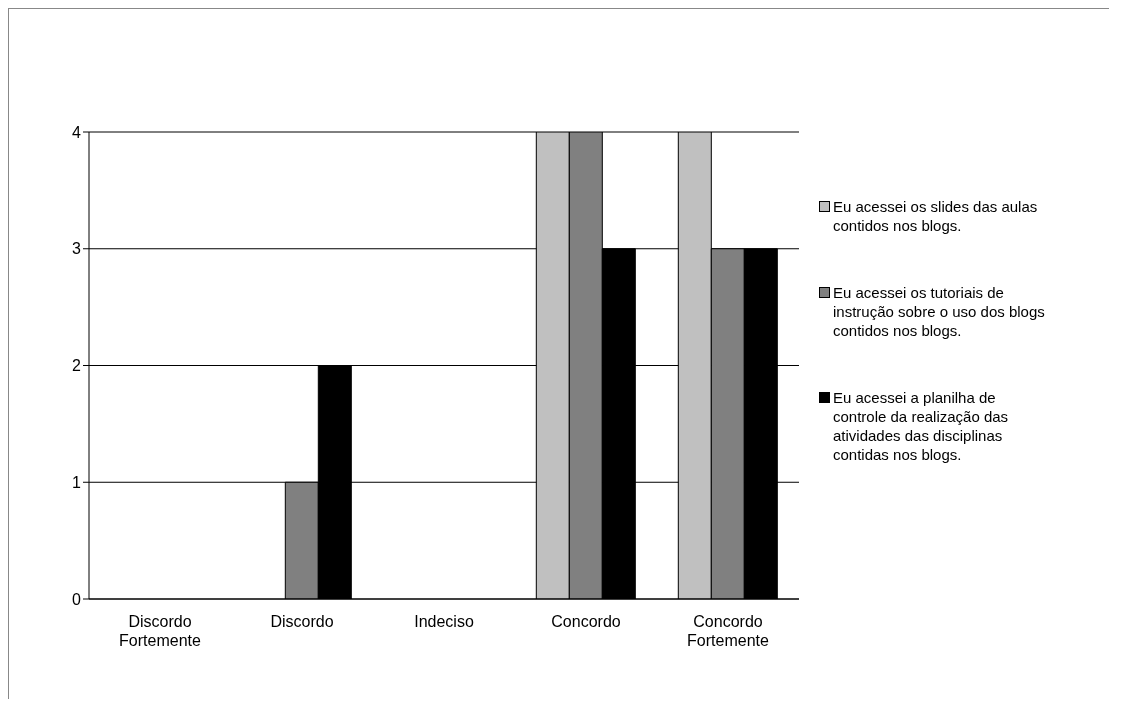 This screenshot has width=1129, height=713. Describe the element at coordinates (160, 631) in the screenshot. I see `x-tick-label: Discordo Fortemente` at that location.